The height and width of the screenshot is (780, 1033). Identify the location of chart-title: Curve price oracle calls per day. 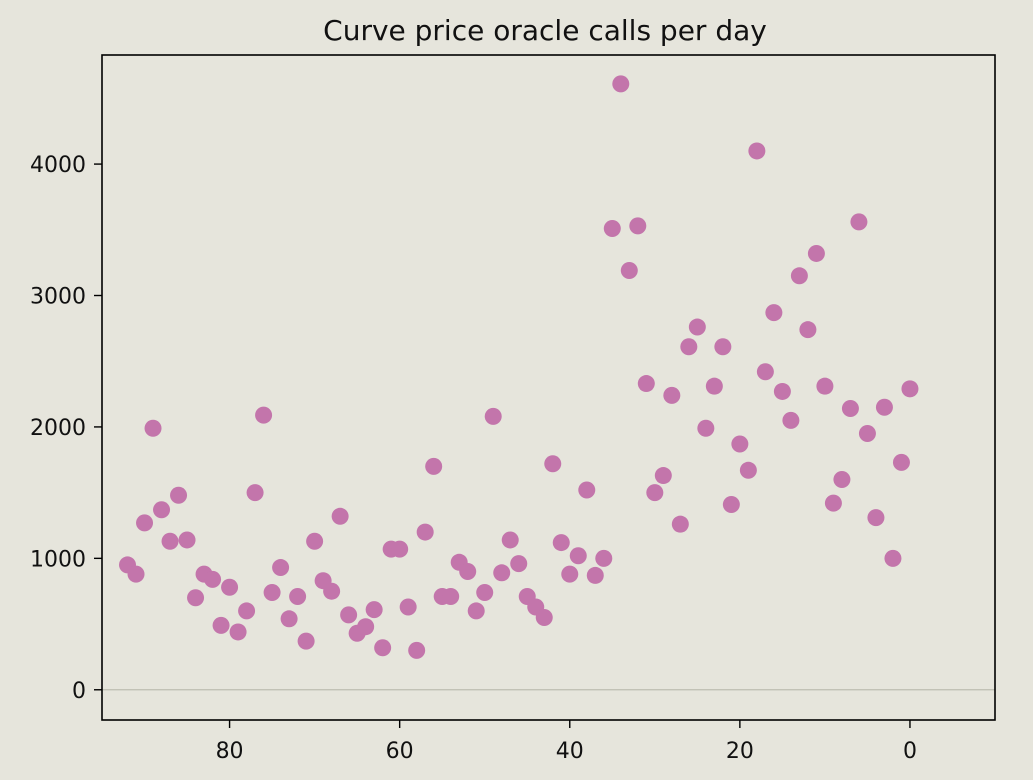
(545, 30).